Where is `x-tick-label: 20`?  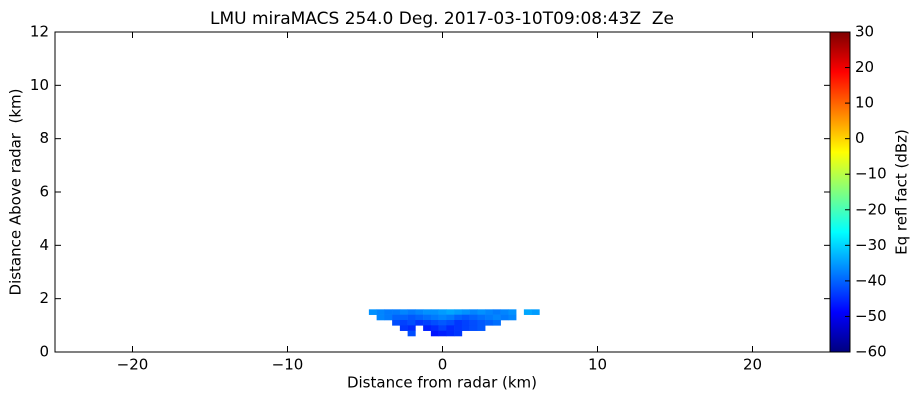
x-tick-label: 20 is located at coordinates (752, 365).